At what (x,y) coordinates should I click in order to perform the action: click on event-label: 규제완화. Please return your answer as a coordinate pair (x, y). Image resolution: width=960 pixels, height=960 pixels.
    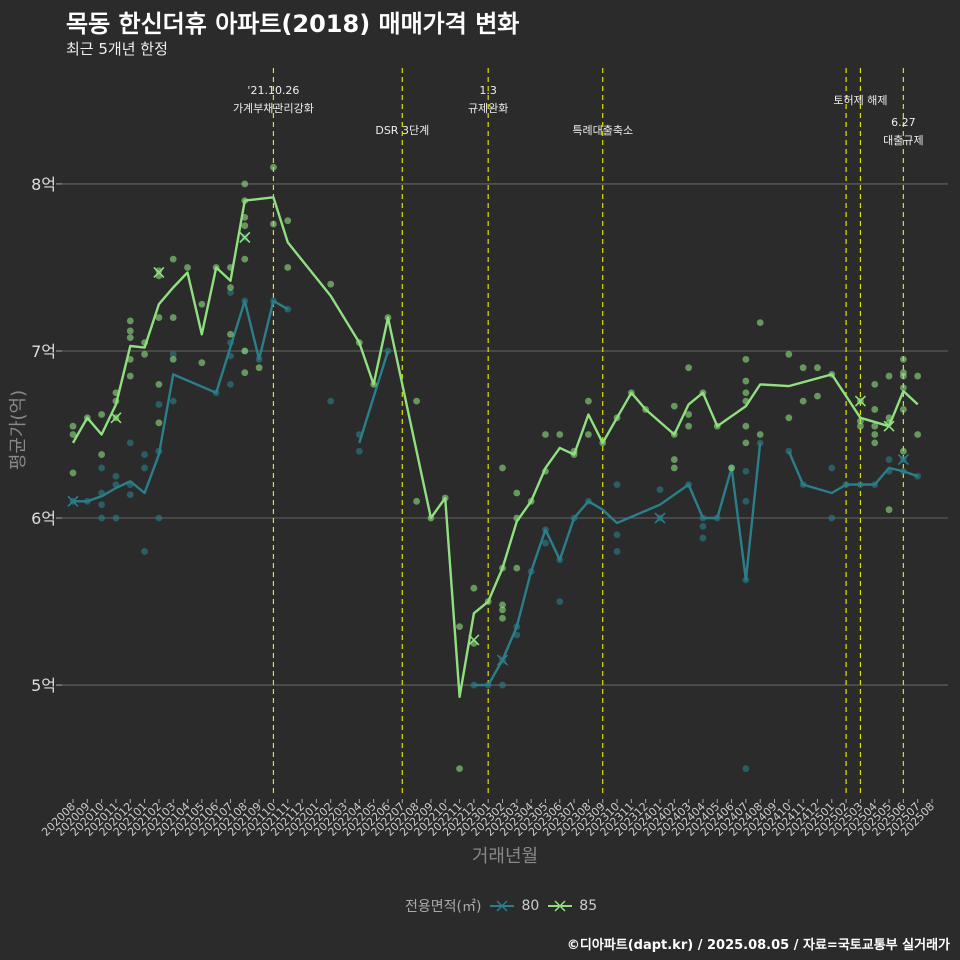
    Looking at the image, I should click on (488, 108).